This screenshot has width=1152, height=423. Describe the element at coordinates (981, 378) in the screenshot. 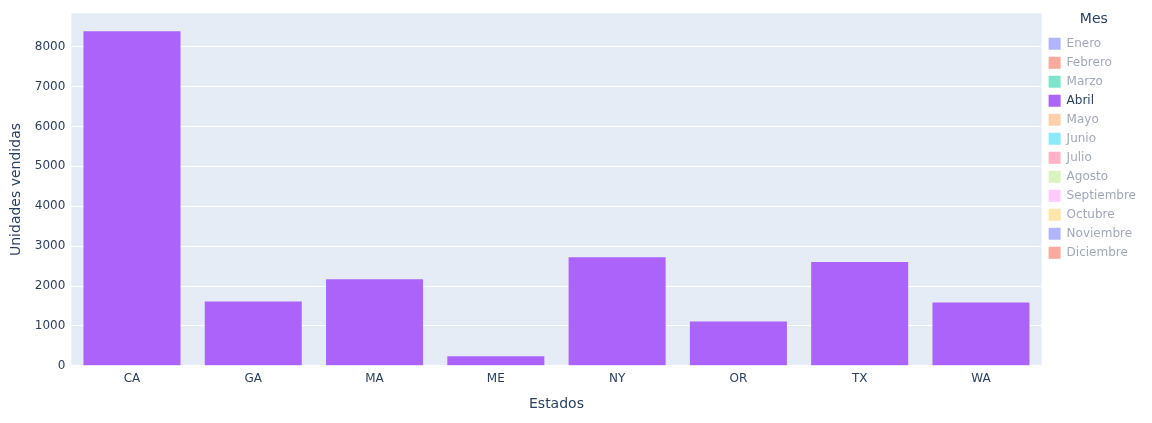

I see `x-tick-label: WA` at that location.